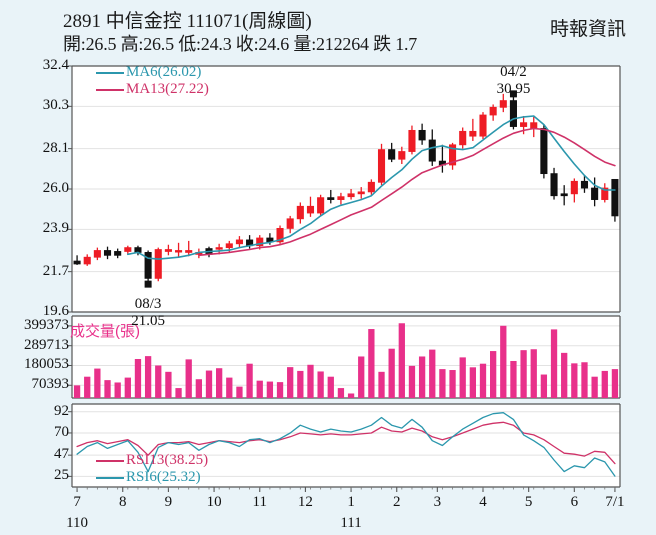 Image resolution: width=656 pixels, height=535 pixels. Describe the element at coordinates (50, 384) in the screenshot. I see `volume-y-tick: 70393` at that location.